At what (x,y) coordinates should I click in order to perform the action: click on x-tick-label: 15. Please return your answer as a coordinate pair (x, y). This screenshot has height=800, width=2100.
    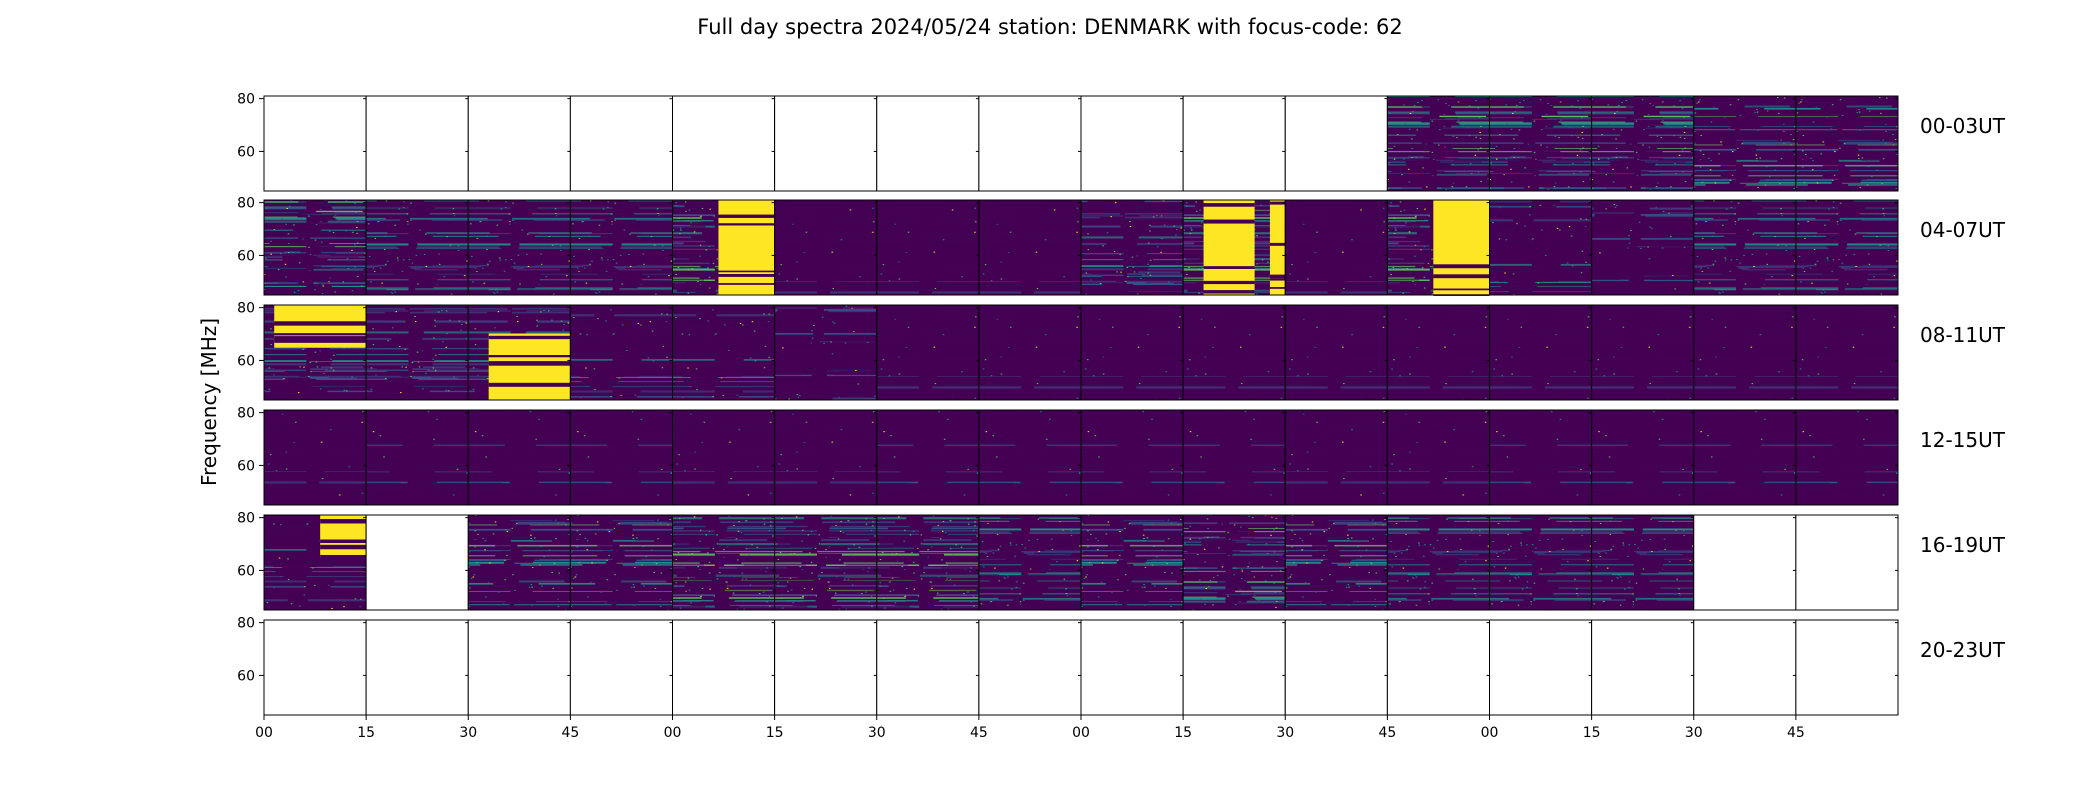
    Looking at the image, I should click on (366, 733).